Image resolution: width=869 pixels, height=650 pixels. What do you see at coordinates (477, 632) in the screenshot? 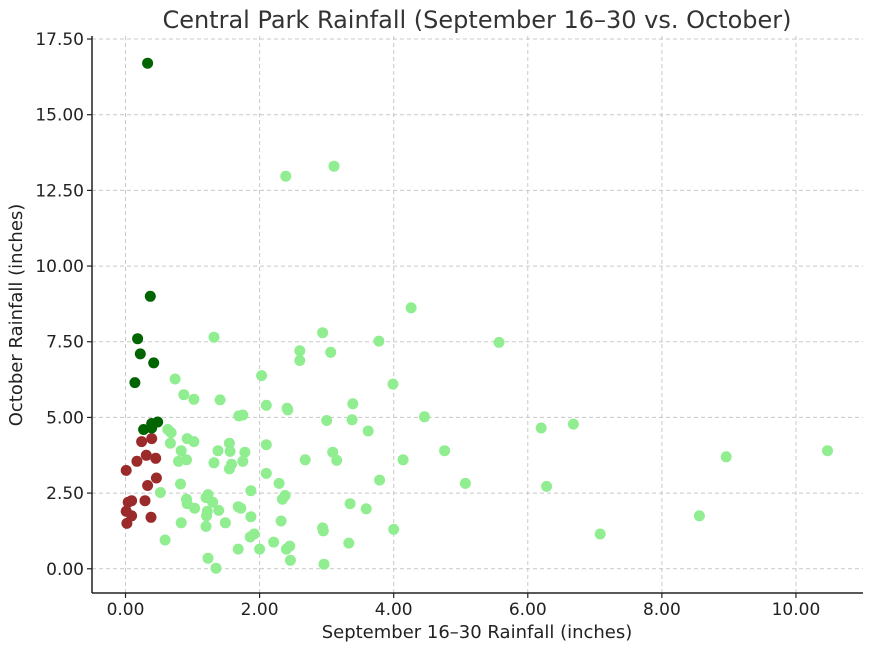
I see `x-axis-label: September 16–30 Rainfall (inches)` at bounding box center [477, 632].